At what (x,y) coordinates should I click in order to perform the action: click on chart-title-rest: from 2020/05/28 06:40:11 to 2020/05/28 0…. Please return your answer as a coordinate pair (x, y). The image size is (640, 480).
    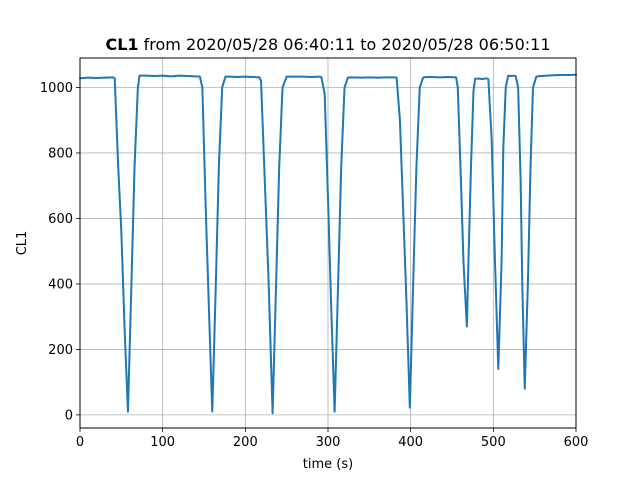
    Looking at the image, I should click on (345, 44).